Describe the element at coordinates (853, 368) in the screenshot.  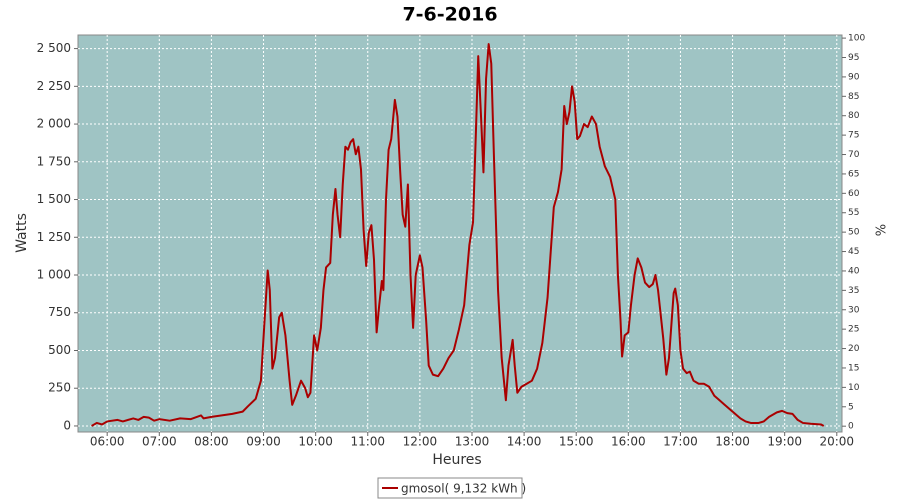
I see `y2-tick-label: 15` at that location.